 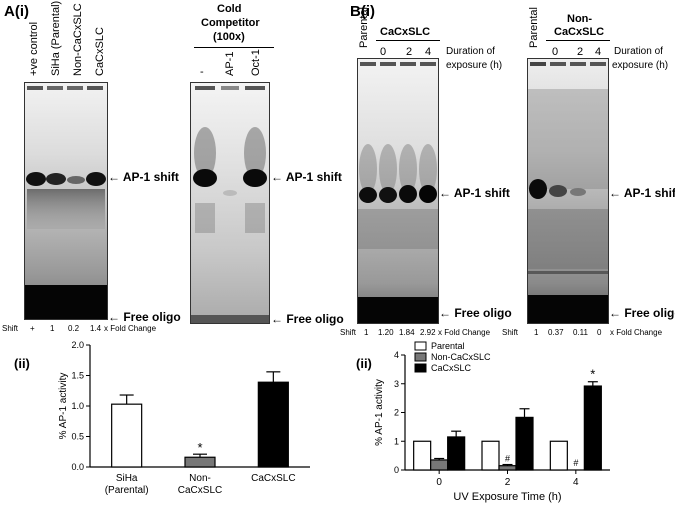 I want to click on legend-label-parental: Parental, so click(x=448, y=346).